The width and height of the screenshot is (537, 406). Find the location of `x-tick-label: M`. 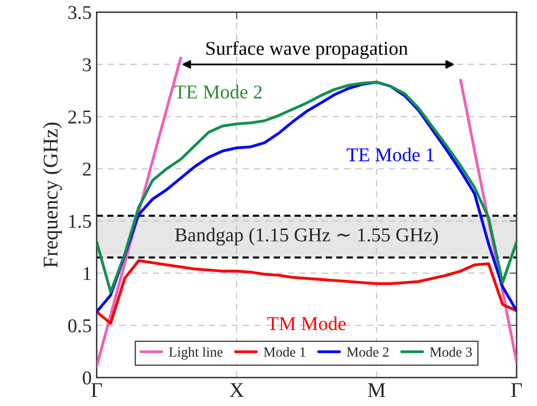

x-tick-label: M is located at coordinates (377, 390).